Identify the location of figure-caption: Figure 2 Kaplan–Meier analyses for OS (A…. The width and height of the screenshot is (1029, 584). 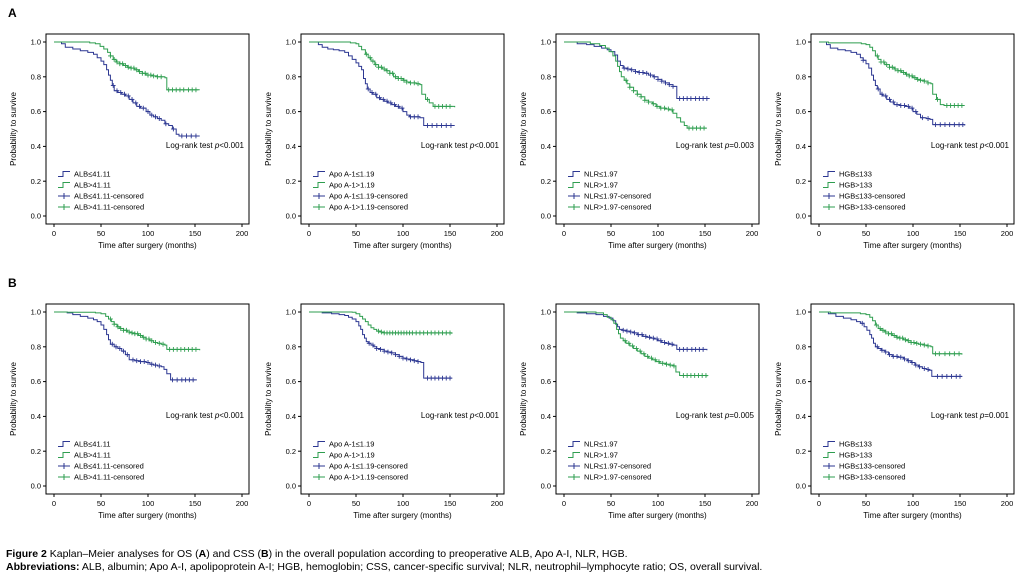
(517, 561).